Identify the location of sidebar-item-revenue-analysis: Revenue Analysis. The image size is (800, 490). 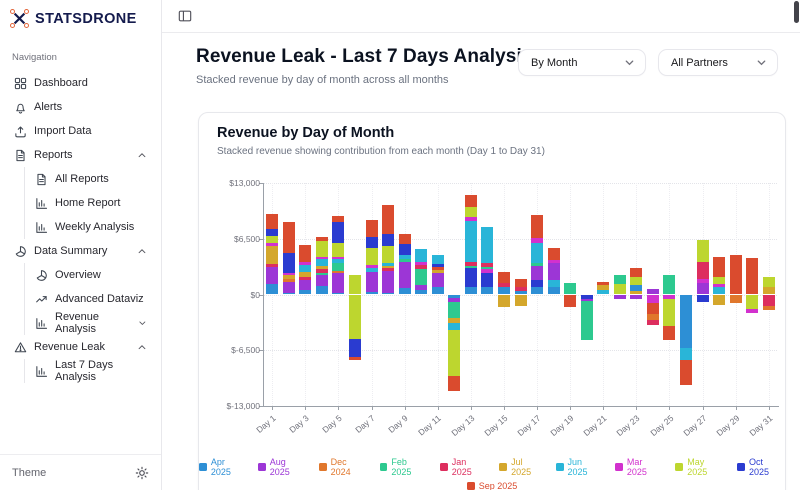
(88, 323).